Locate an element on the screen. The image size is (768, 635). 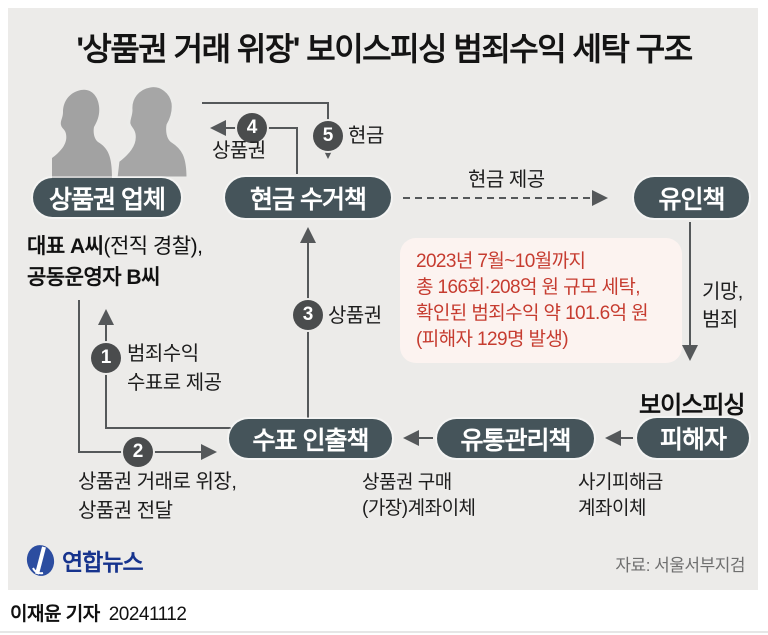
purchase-label-line1: 상품권 구매 is located at coordinates (407, 482).